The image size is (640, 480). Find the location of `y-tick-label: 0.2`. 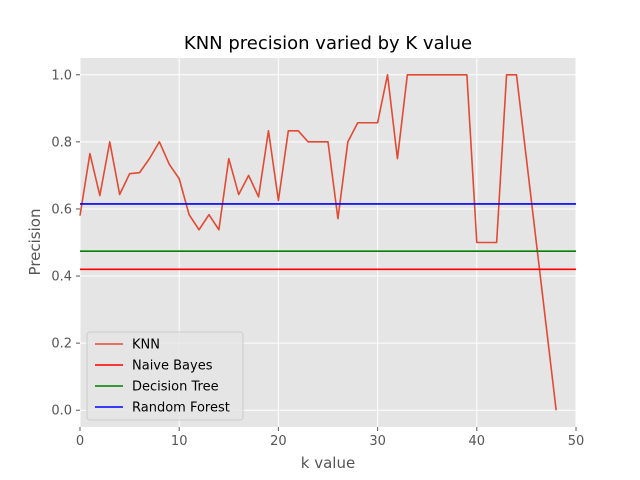

y-tick-label: 0.2 is located at coordinates (61, 344).